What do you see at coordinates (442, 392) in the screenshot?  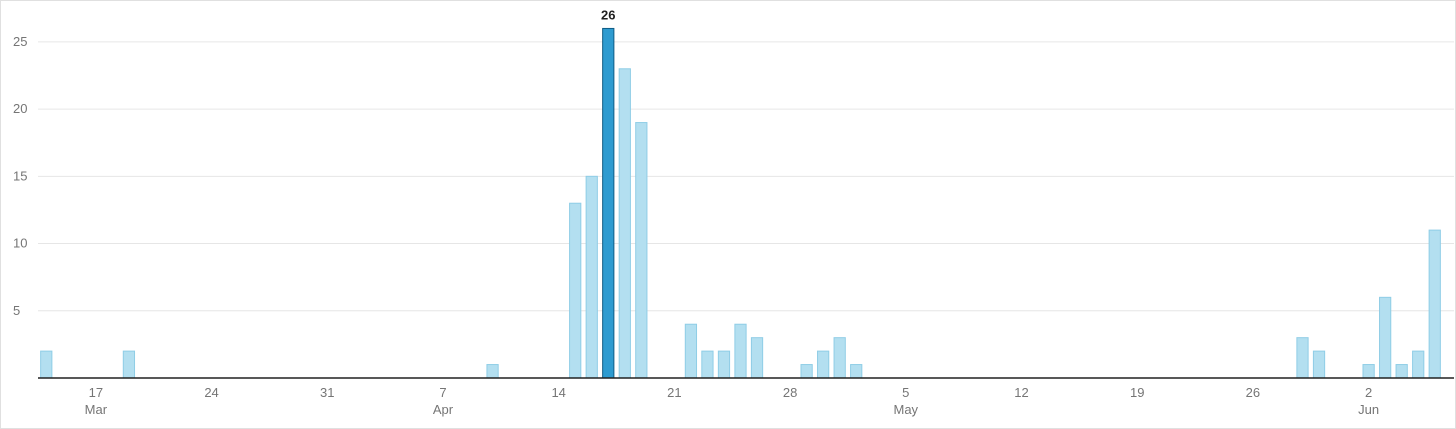 I see `x-tick-label: 7` at bounding box center [442, 392].